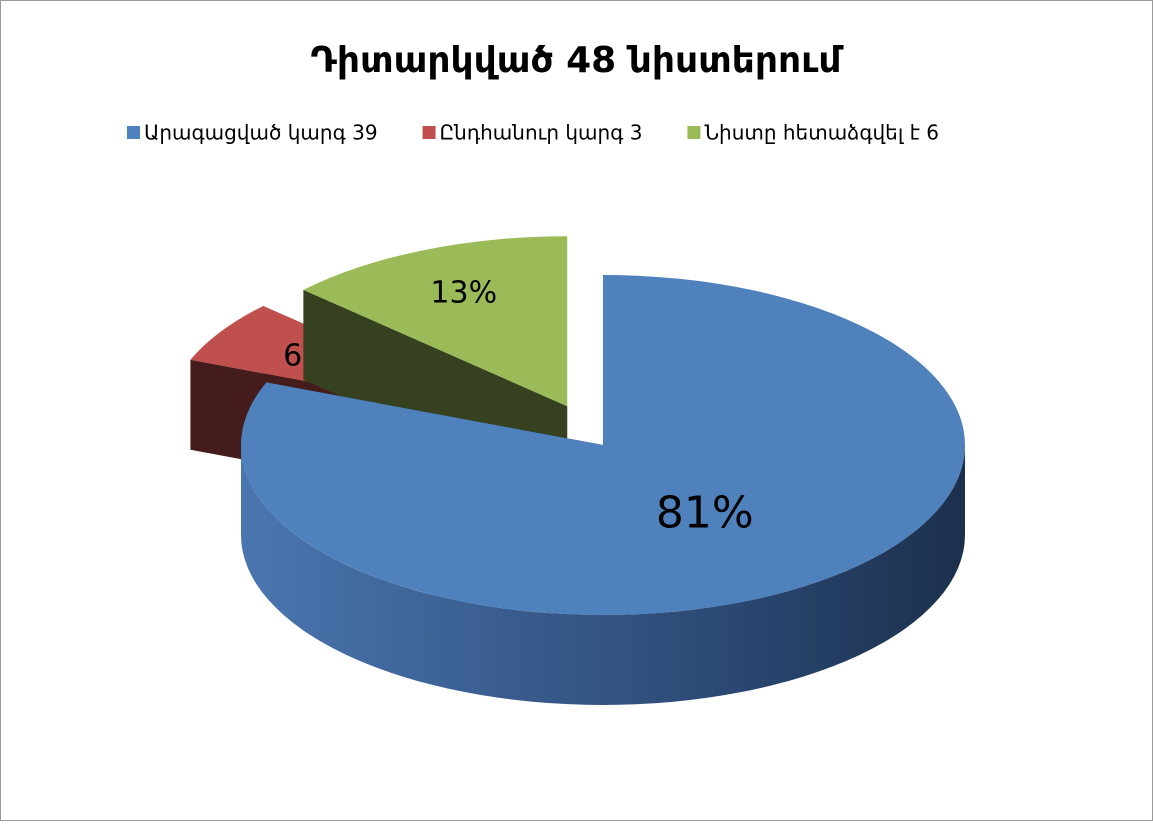  Describe the element at coordinates (435, 321) in the screenshot. I see `pie-slice` at that location.